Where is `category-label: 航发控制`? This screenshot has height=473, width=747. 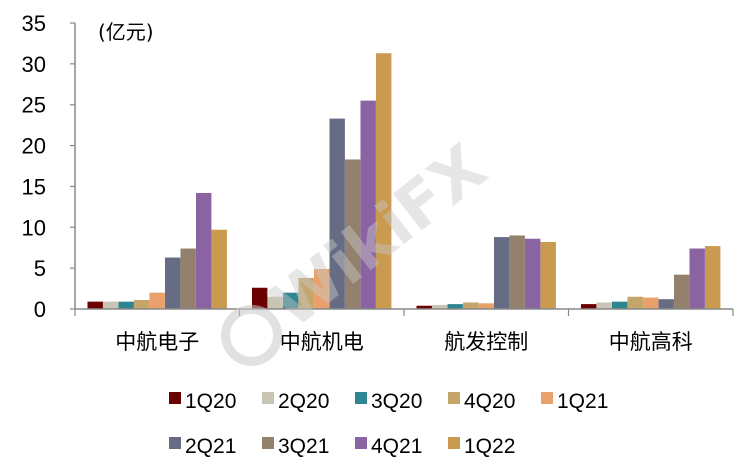
category-label: 航发控制 is located at coordinates (486, 342).